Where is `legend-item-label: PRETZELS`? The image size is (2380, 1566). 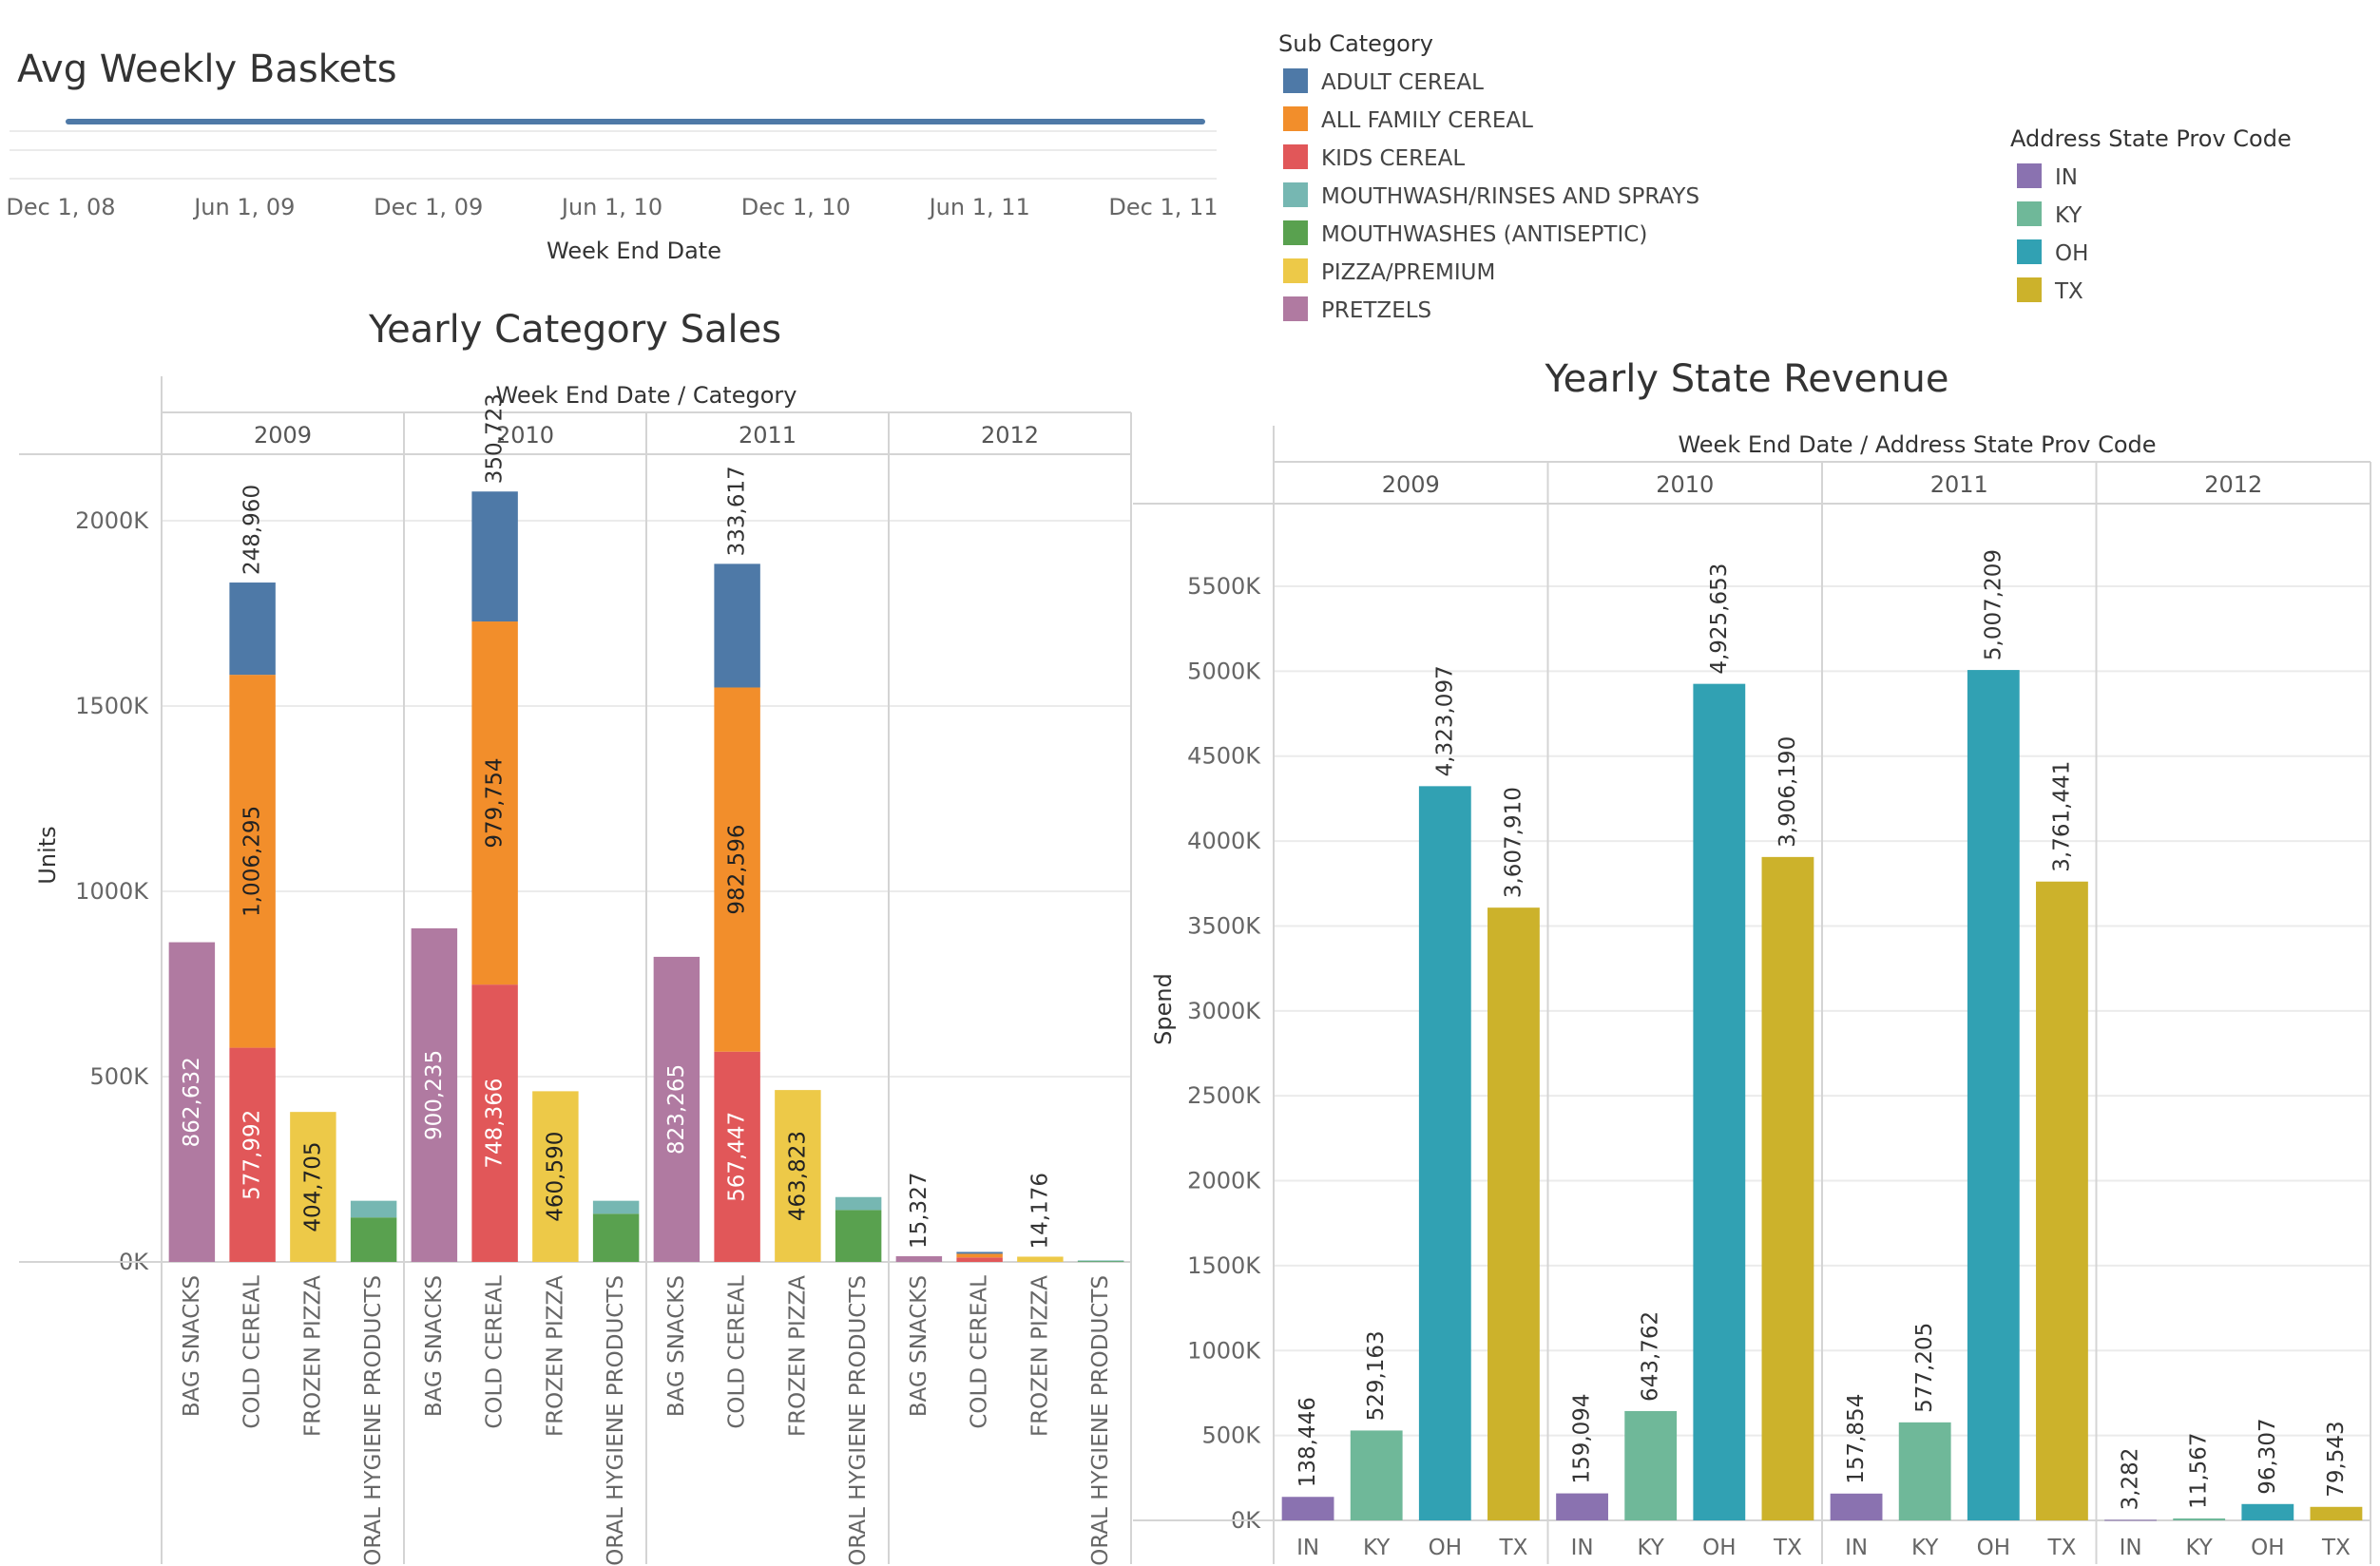 legend-item-label: PRETZELS is located at coordinates (1376, 310).